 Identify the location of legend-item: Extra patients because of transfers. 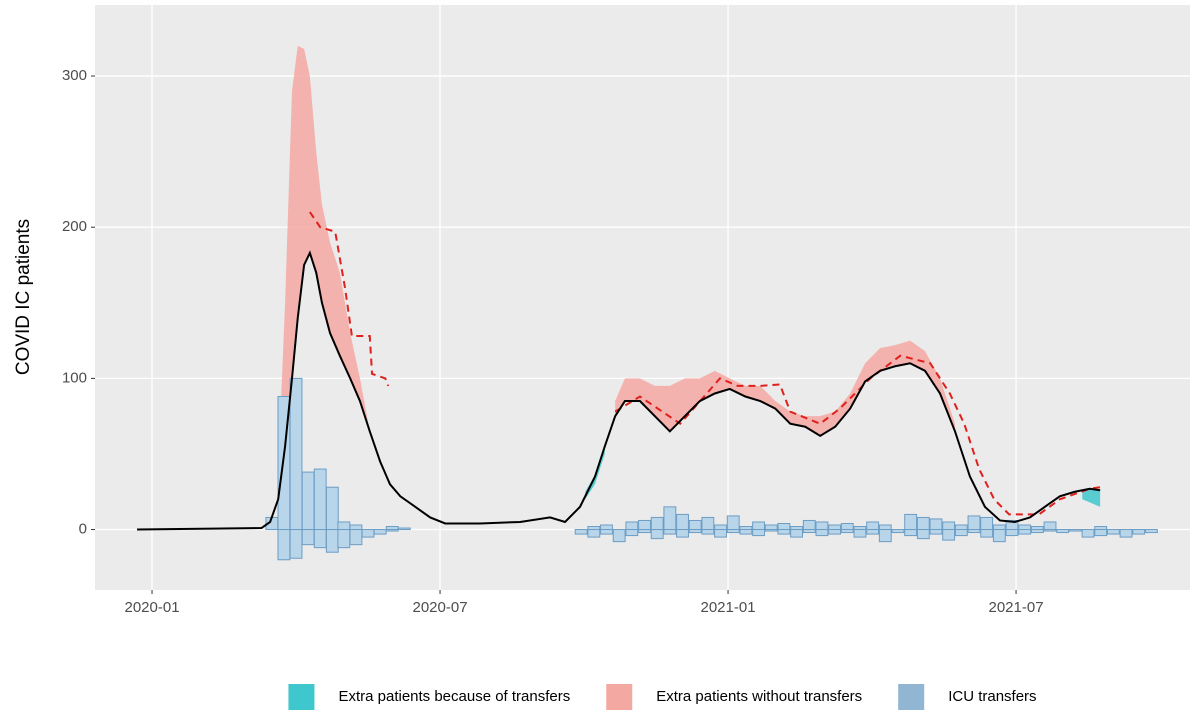
(429, 697).